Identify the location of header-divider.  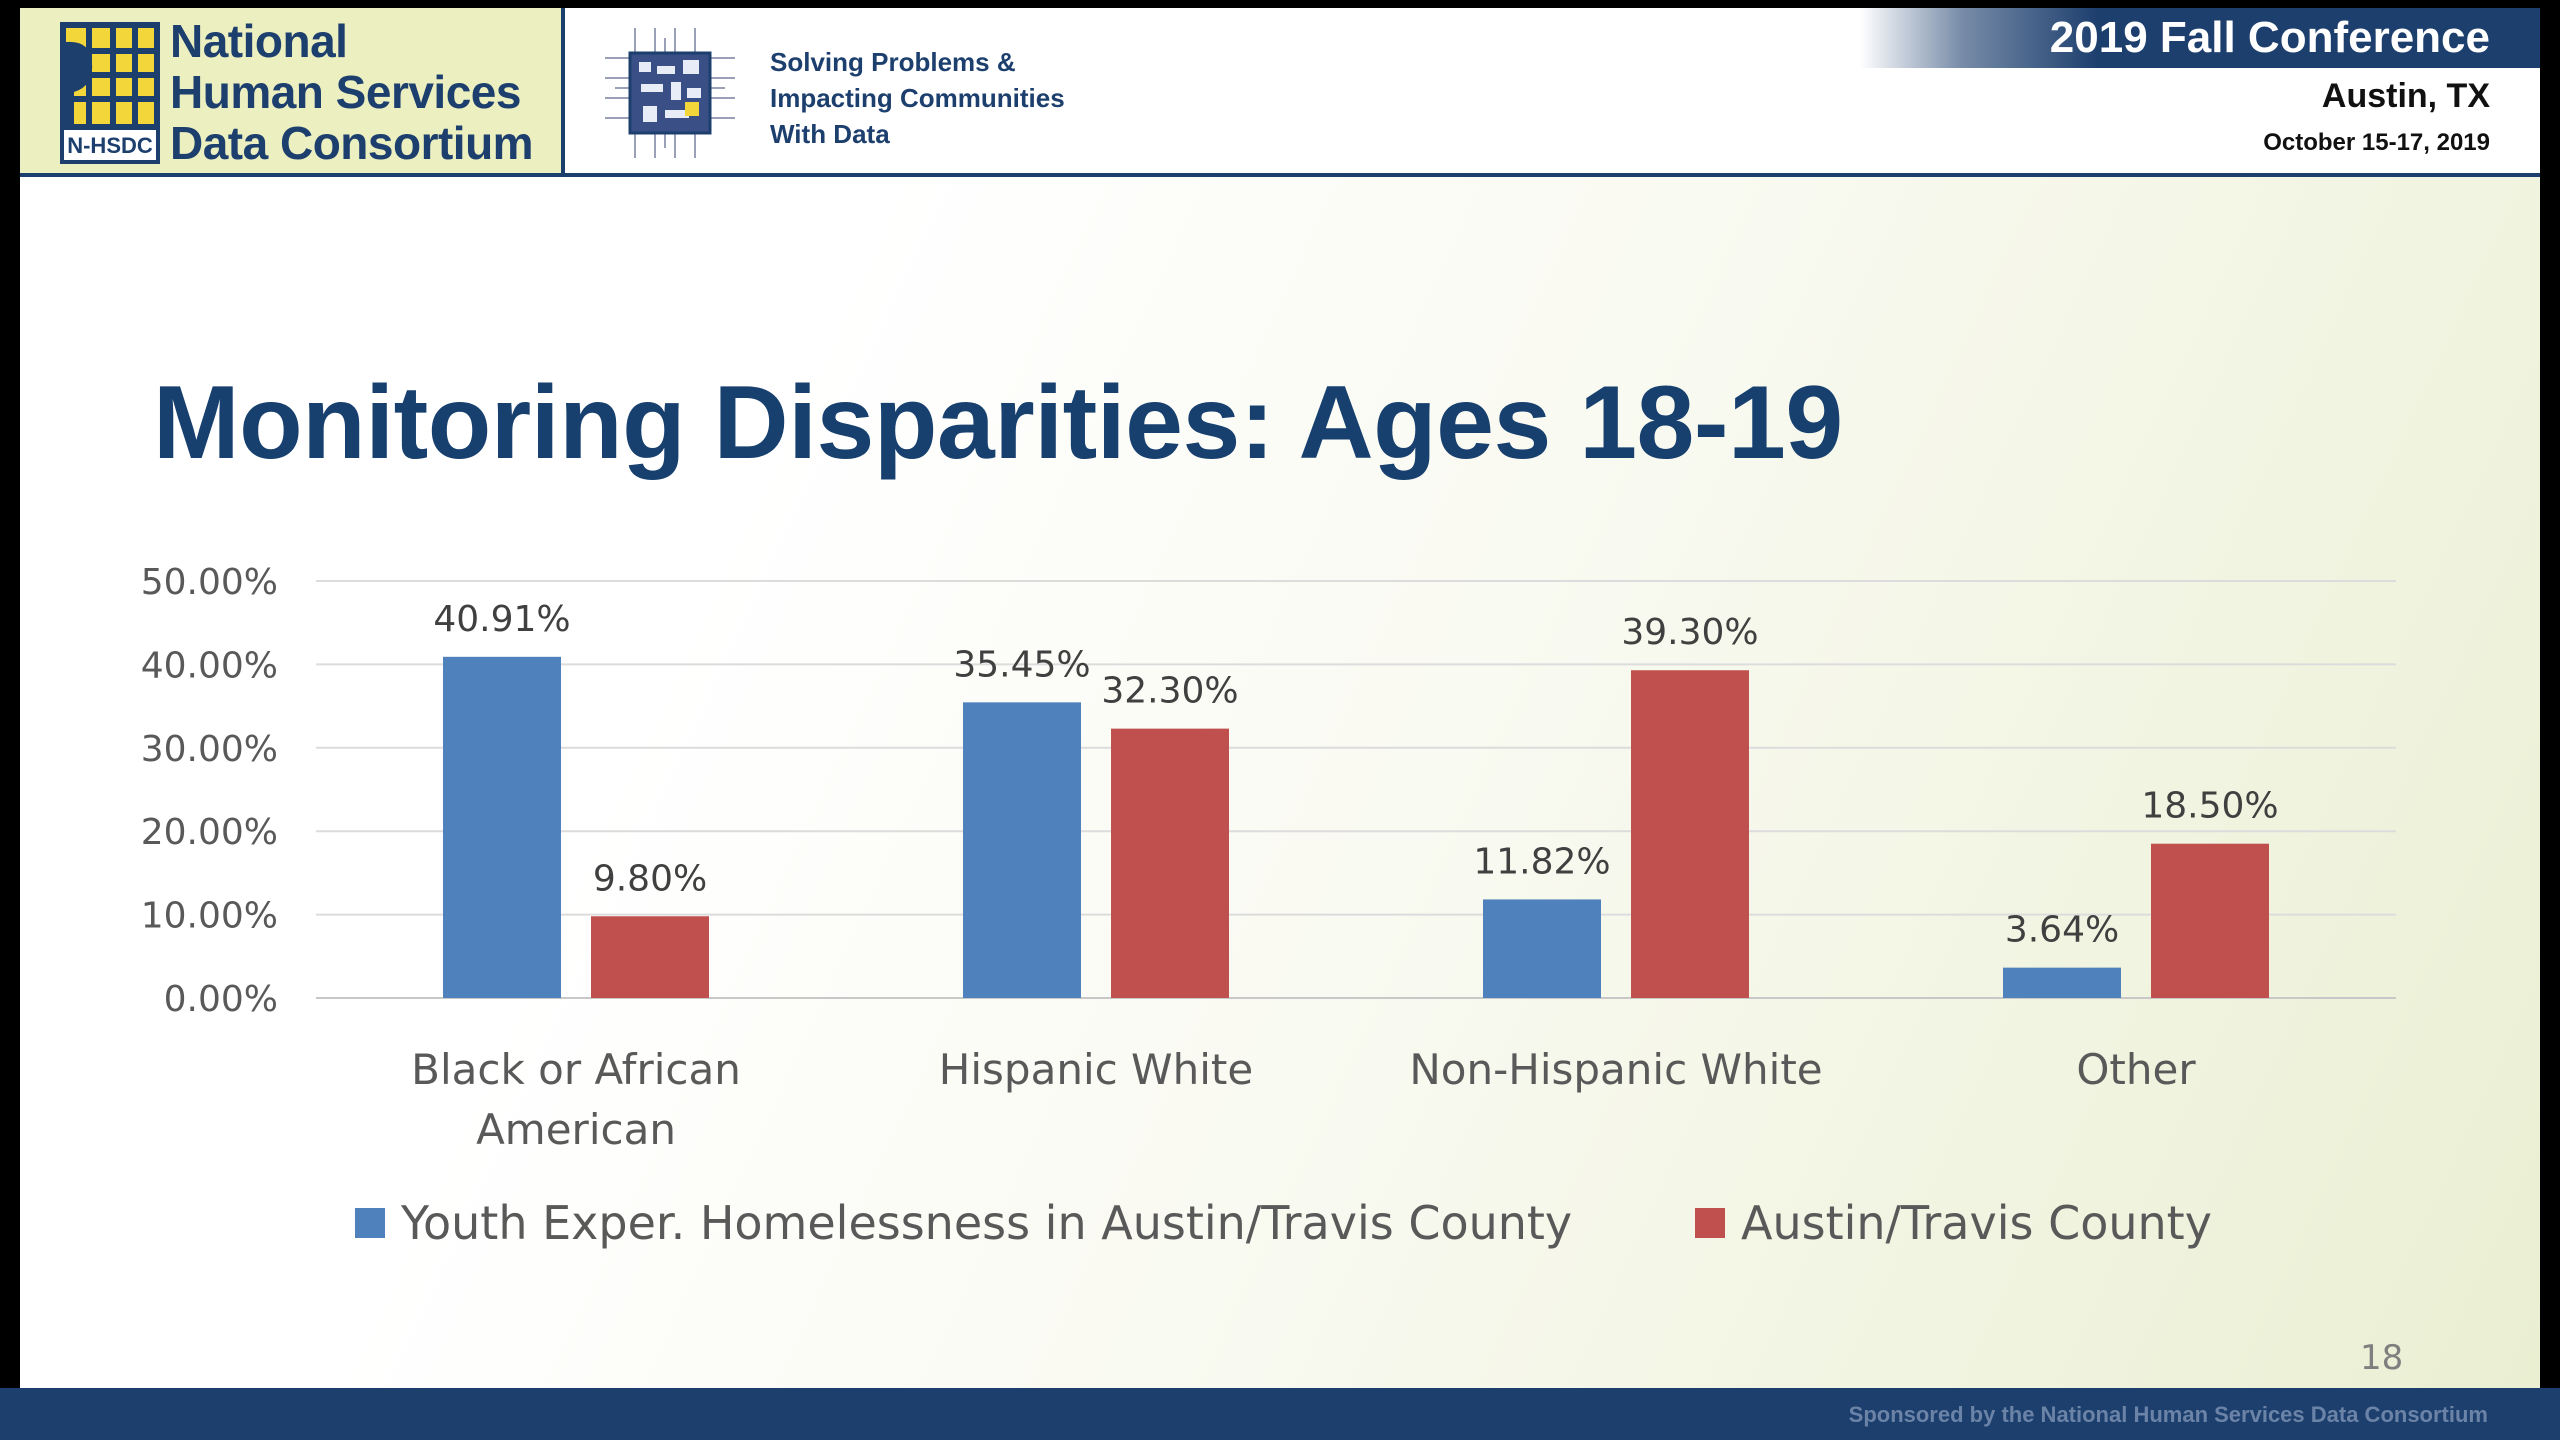
(1280, 175).